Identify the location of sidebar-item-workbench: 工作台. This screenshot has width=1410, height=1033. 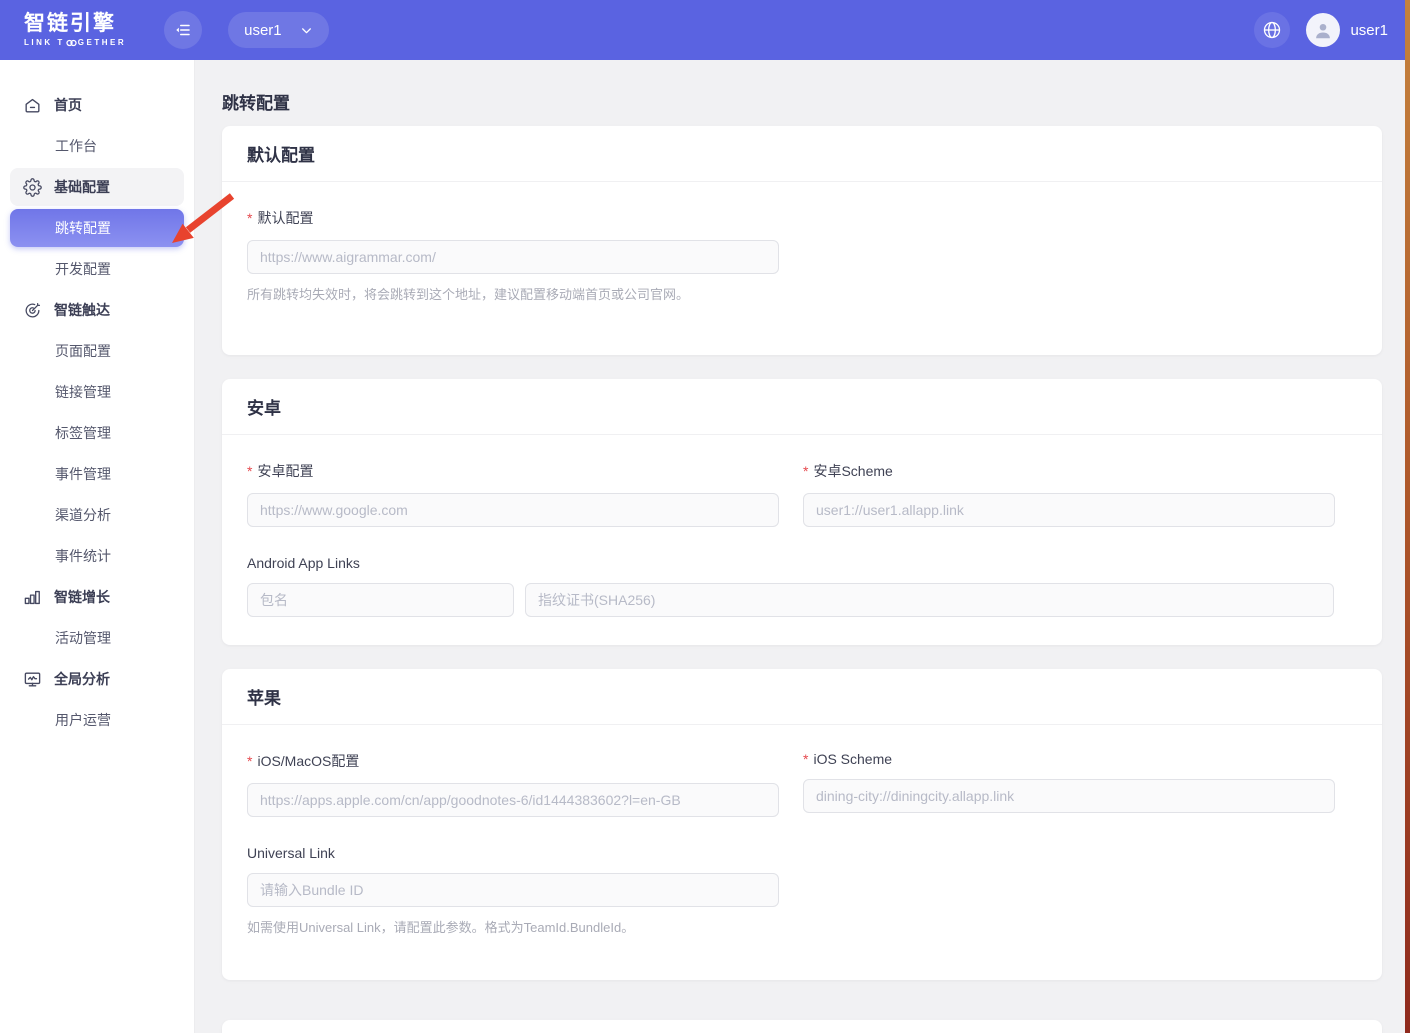
(97, 146).